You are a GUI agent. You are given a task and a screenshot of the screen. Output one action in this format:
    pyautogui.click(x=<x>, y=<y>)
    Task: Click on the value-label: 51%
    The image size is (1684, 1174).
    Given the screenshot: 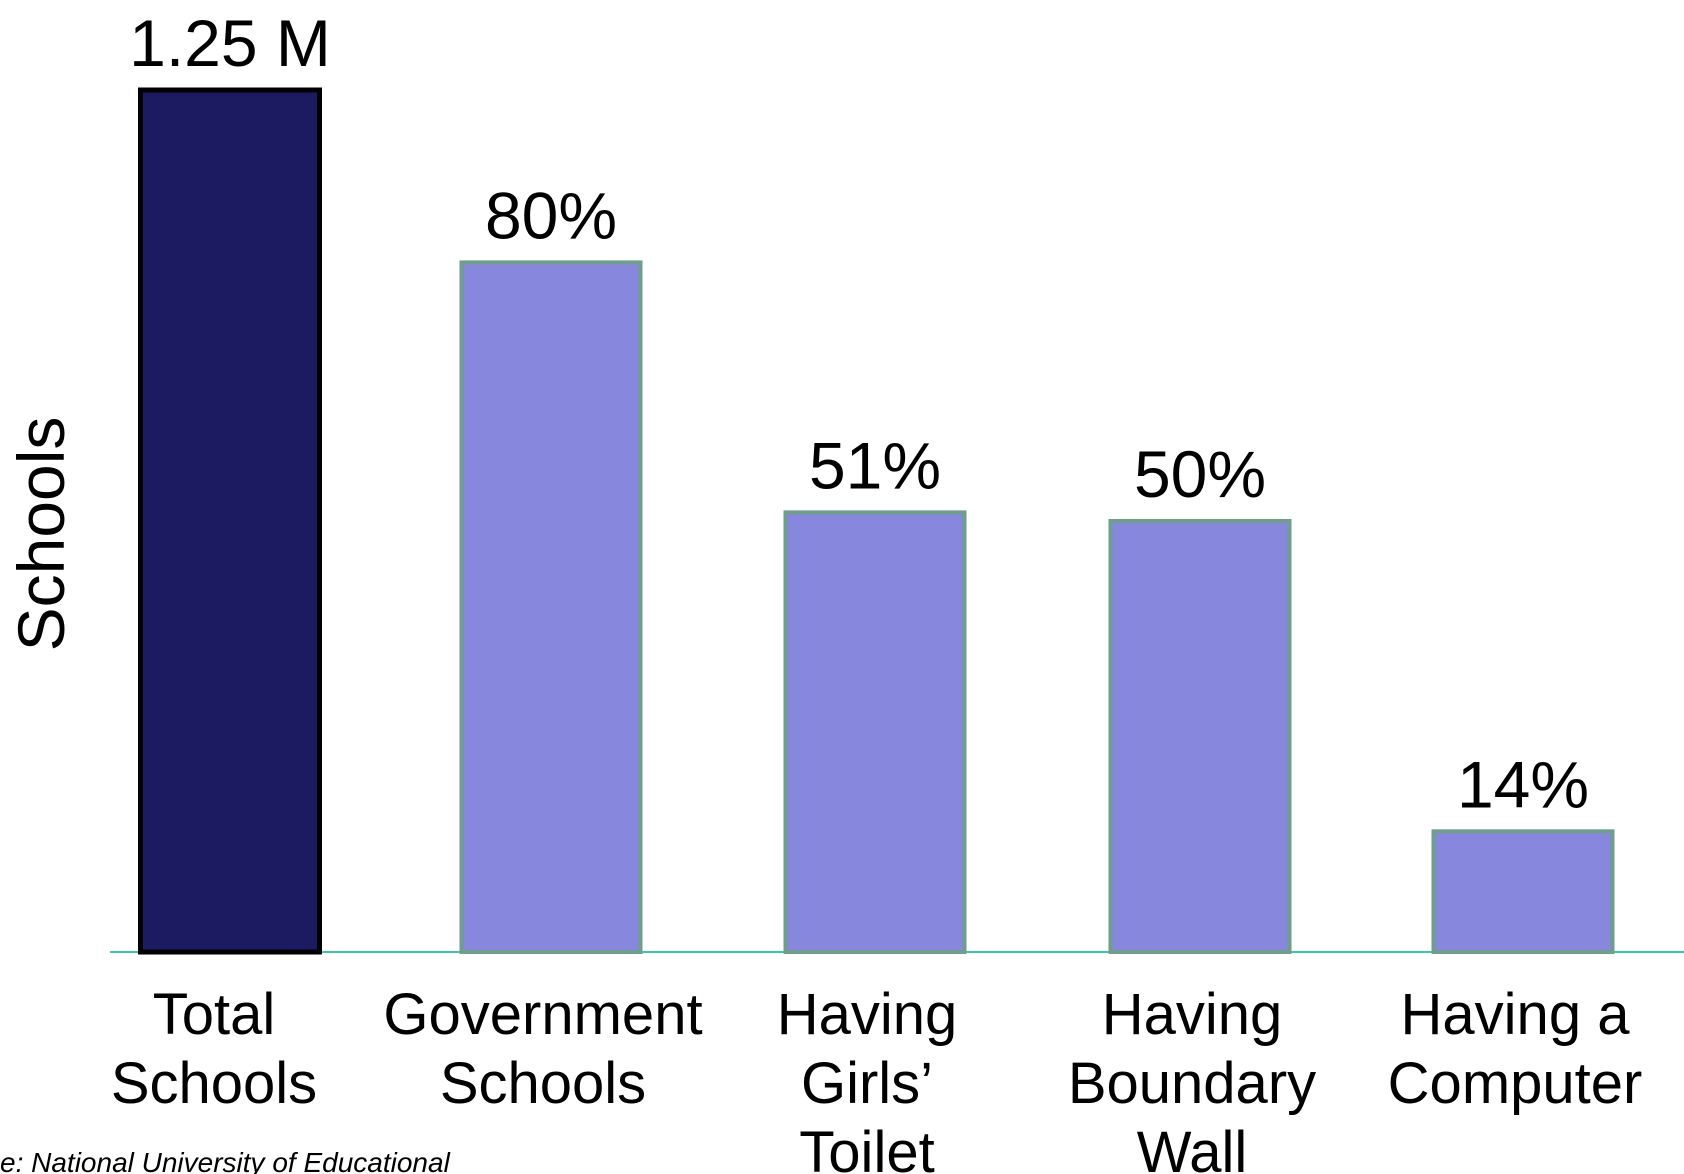 What is the action you would take?
    pyautogui.click(x=875, y=465)
    